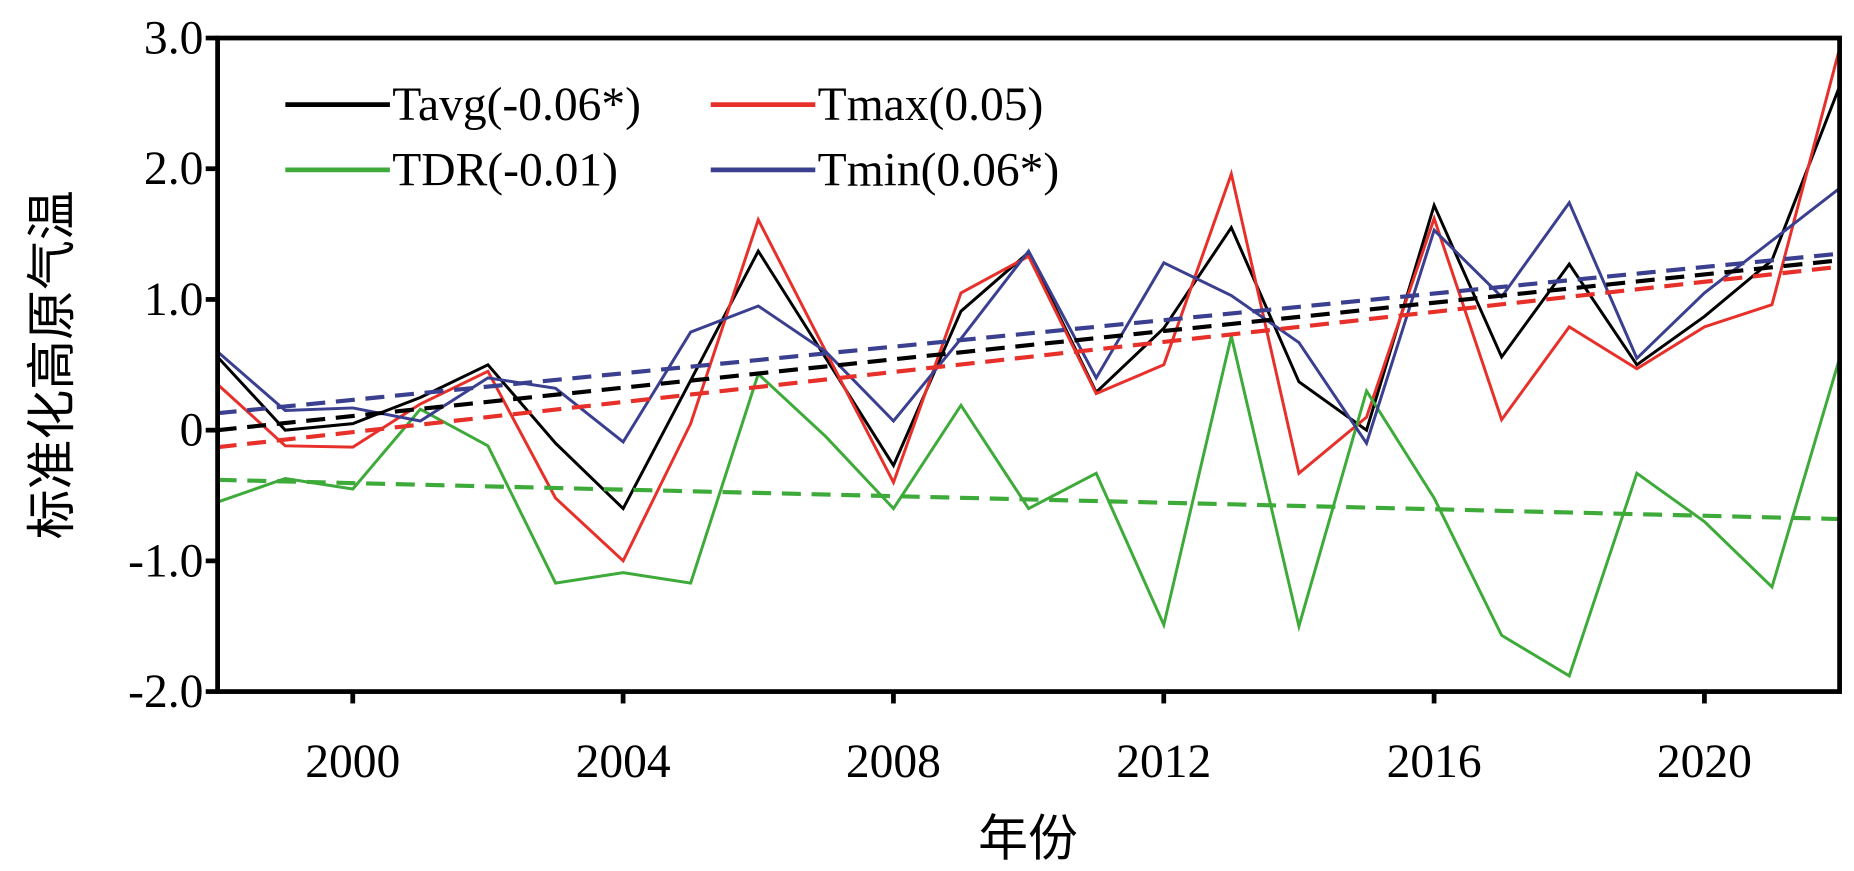 This screenshot has width=1854, height=871. I want to click on x-tick-label: 2020, so click(1704, 762).